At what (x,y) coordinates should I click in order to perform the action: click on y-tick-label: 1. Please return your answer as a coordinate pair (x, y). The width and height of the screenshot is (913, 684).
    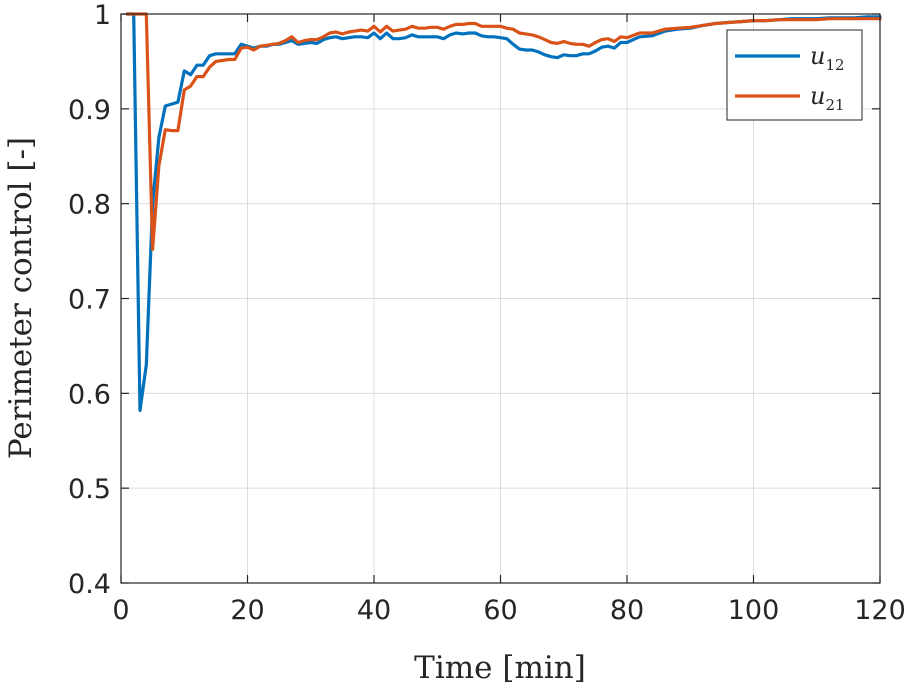
    Looking at the image, I should click on (102, 15).